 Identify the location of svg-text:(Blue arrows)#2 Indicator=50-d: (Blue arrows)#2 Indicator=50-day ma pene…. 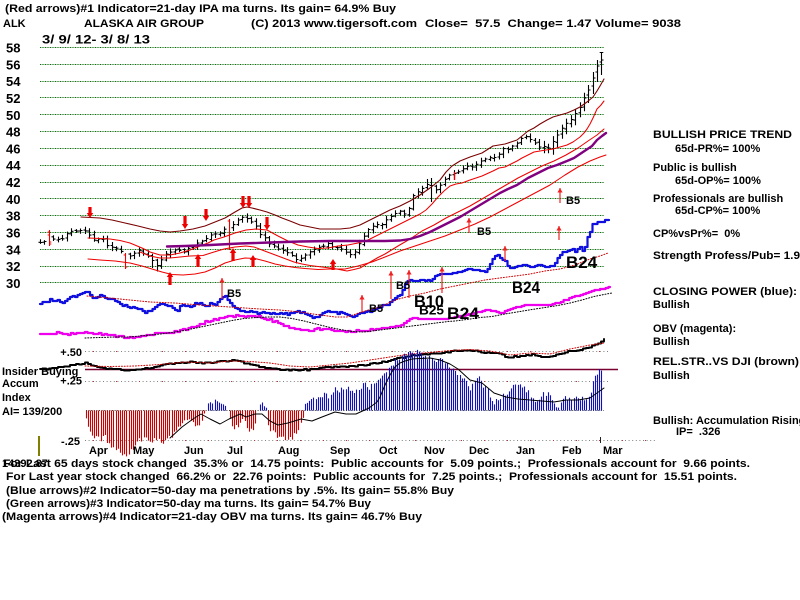
(230, 491).